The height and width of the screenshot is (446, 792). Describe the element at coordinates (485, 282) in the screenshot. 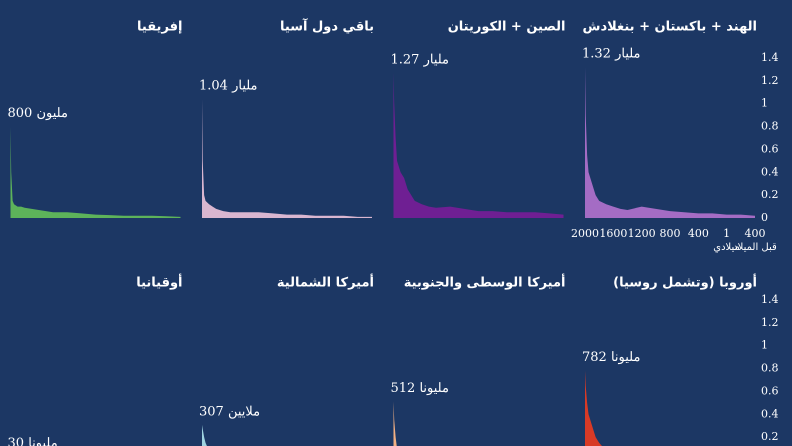

I see `panel-title: أميركا الوسطى والجنوبية` at that location.